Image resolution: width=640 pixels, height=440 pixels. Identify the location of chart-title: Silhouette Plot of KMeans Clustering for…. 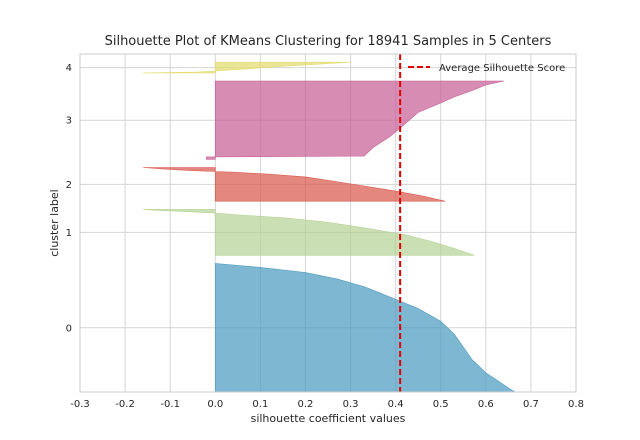
(328, 41).